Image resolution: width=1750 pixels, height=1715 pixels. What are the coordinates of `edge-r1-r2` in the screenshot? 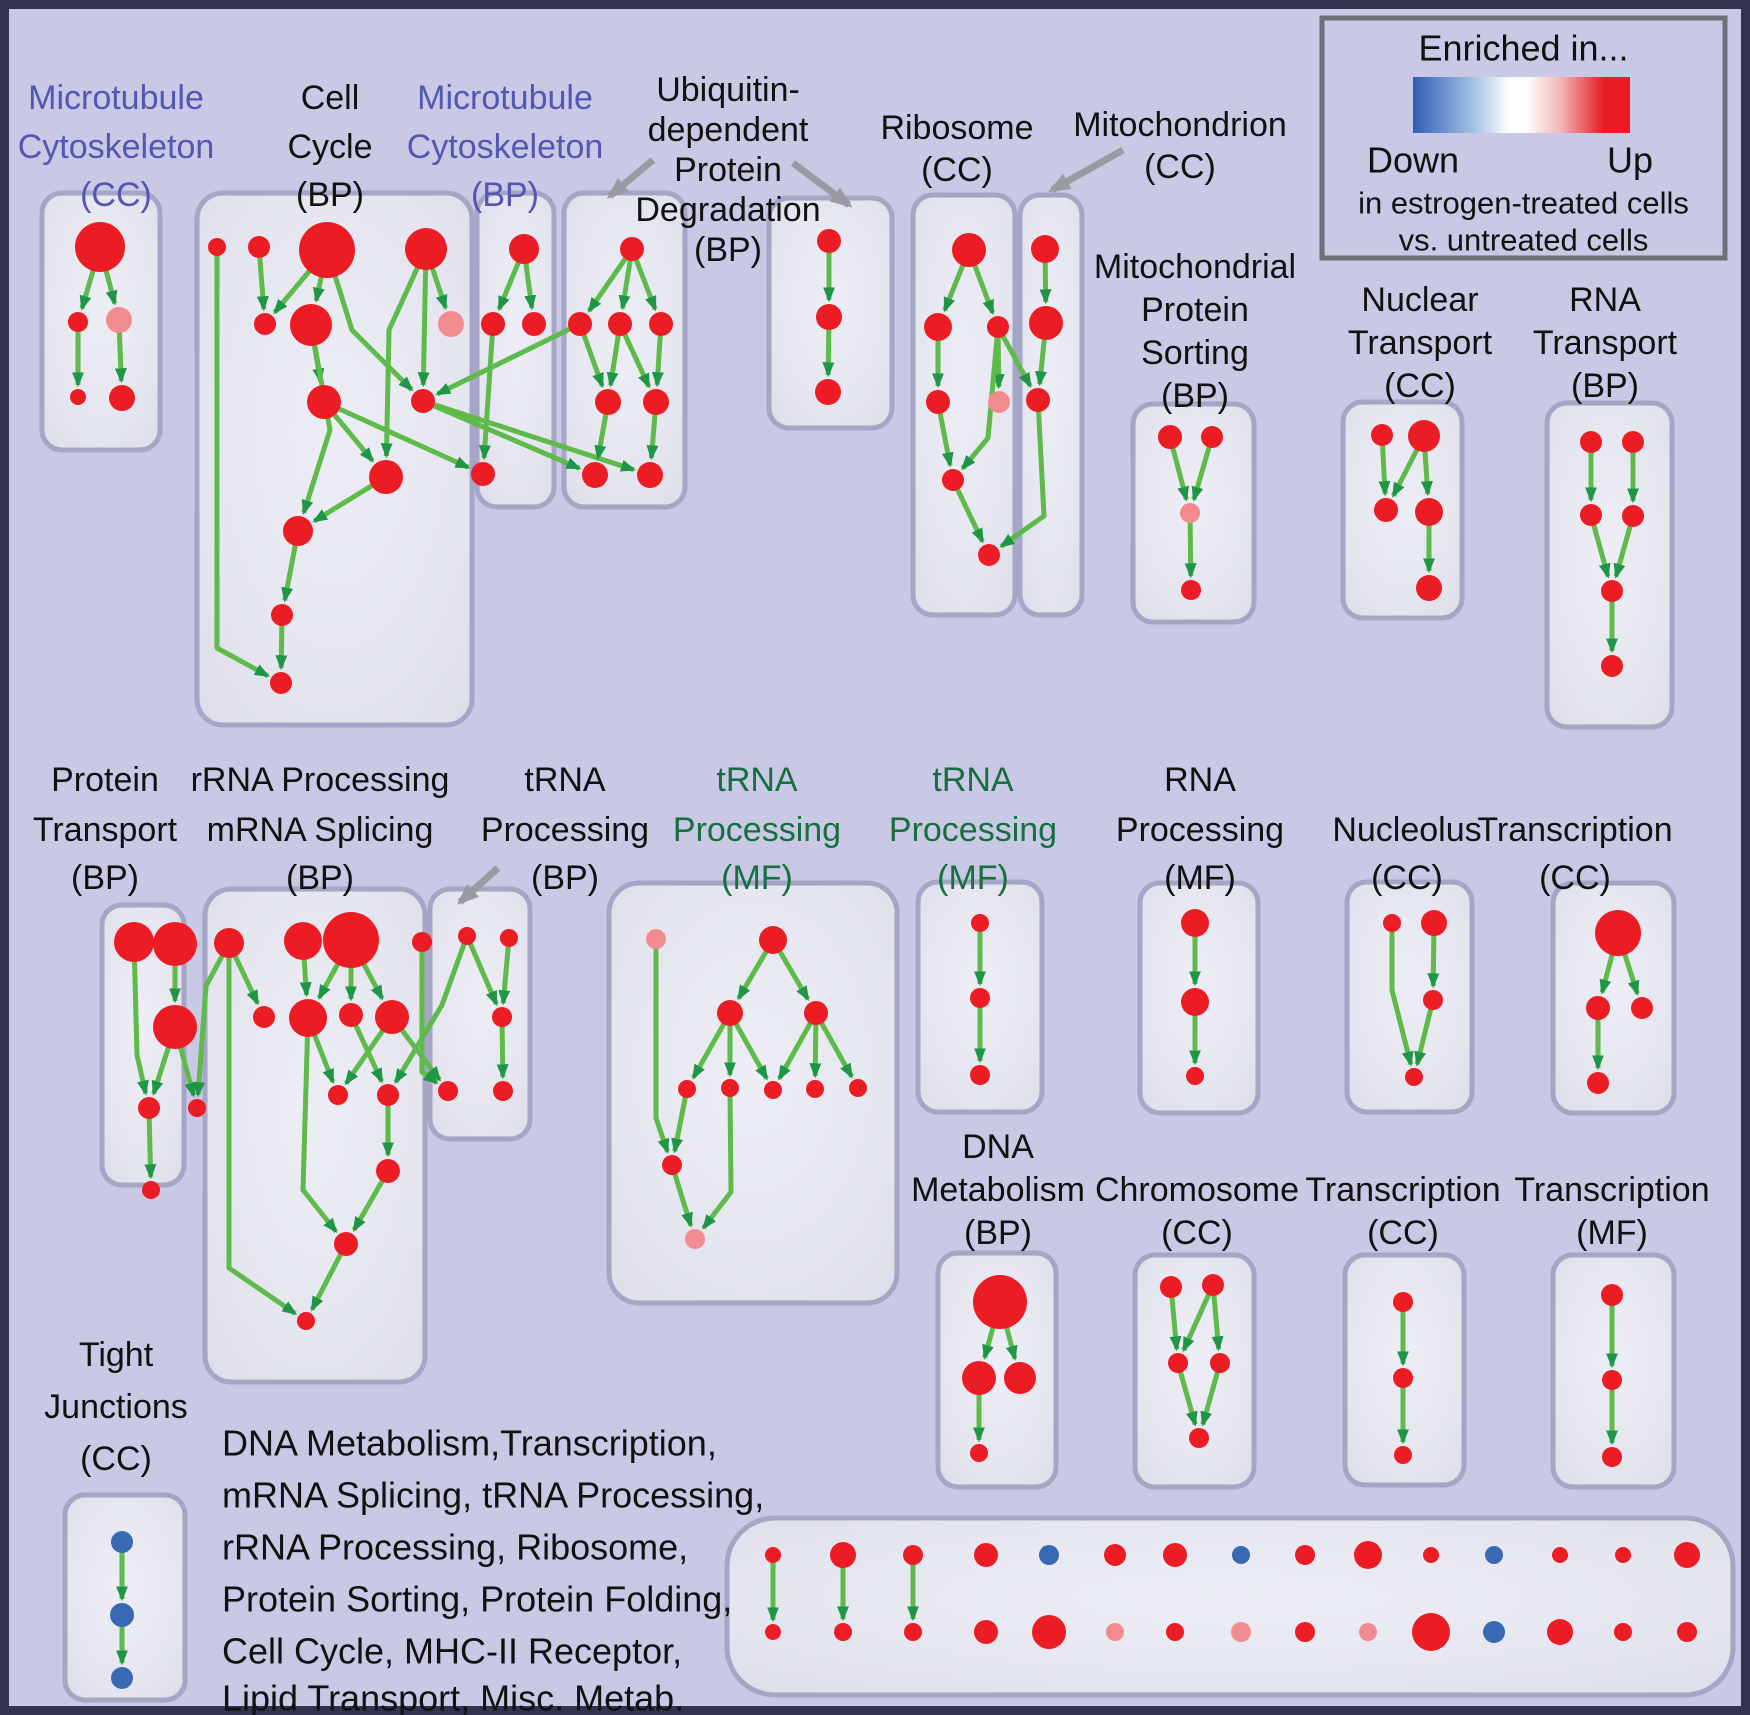 It's located at (955, 284).